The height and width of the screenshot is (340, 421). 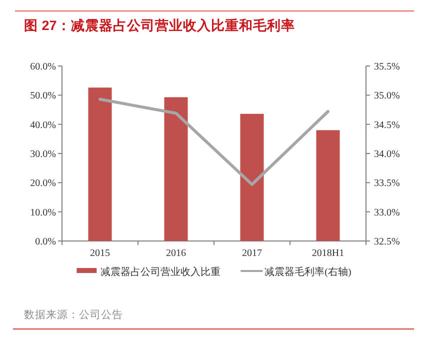 I want to click on y2-tick-label: 34.0%, so click(x=387, y=154).